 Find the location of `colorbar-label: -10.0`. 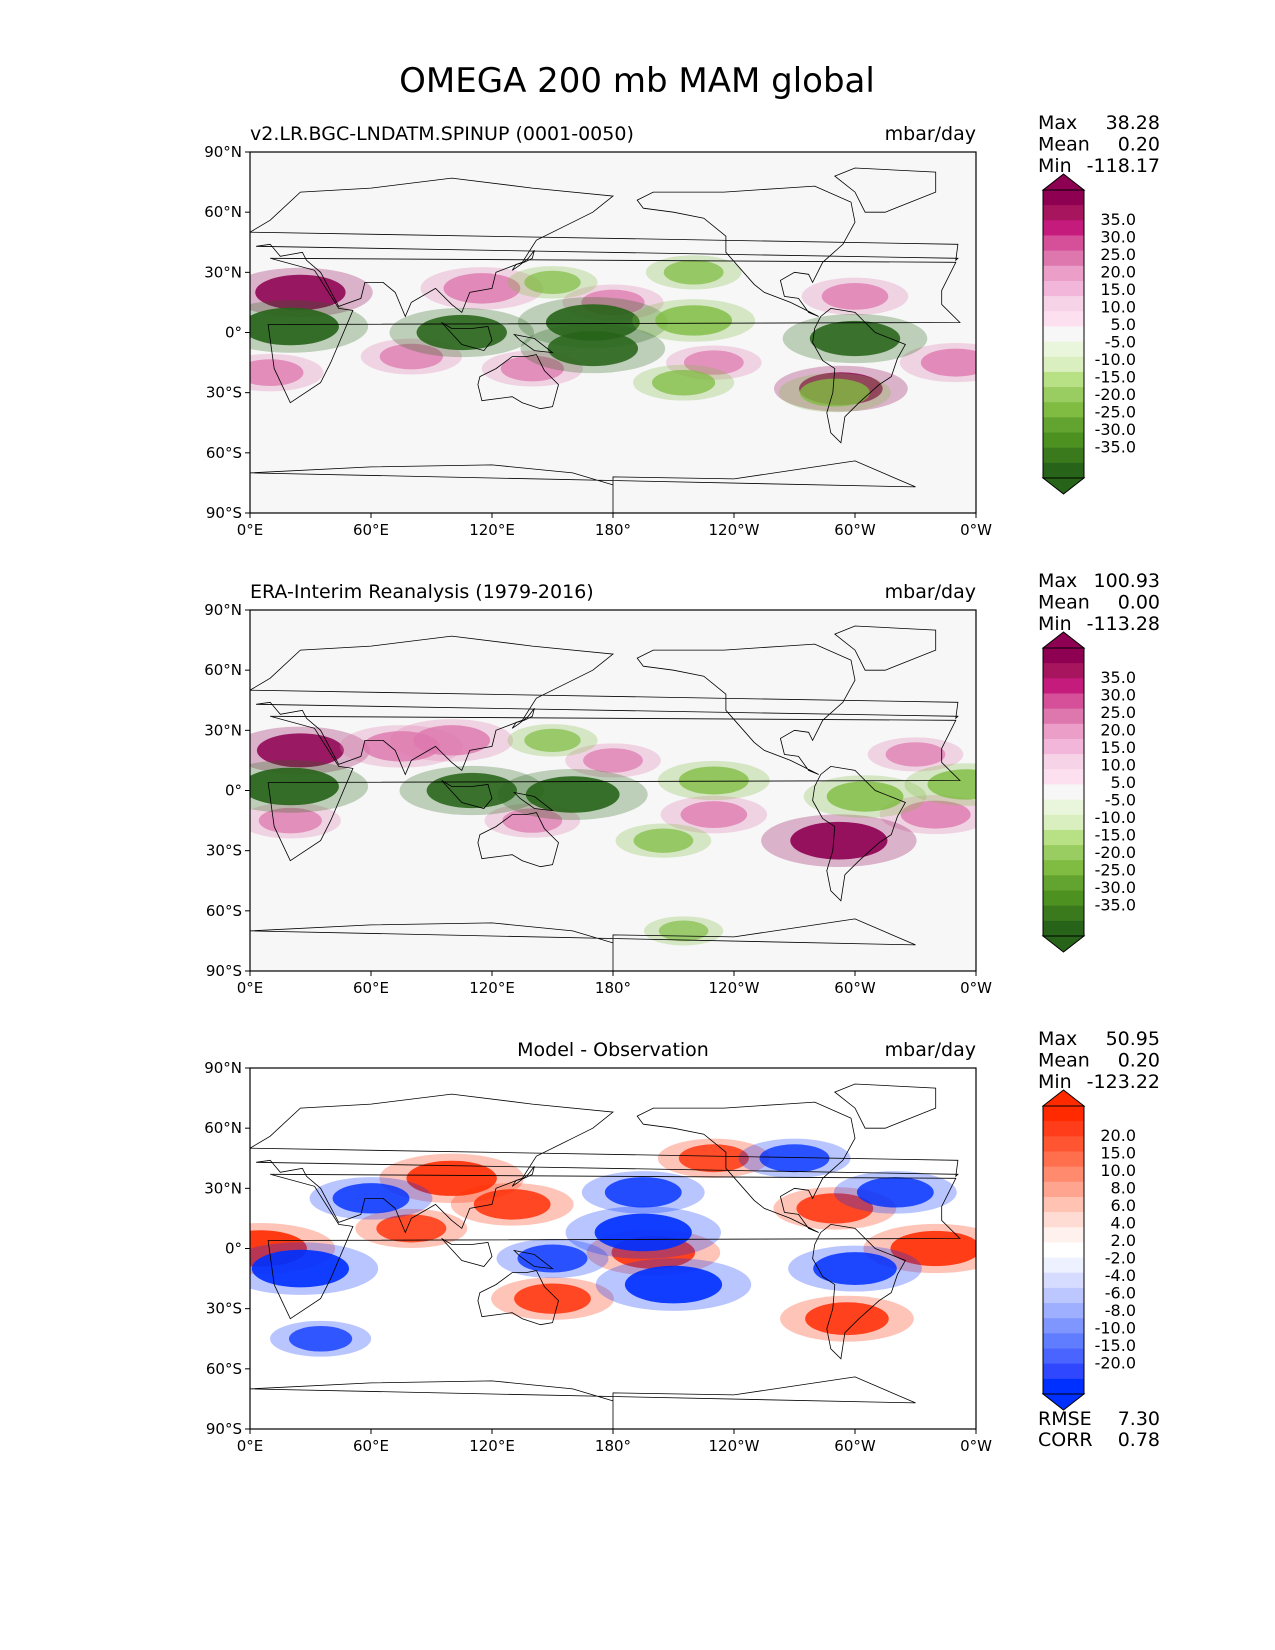

colorbar-label: -10.0 is located at coordinates (1115, 817).